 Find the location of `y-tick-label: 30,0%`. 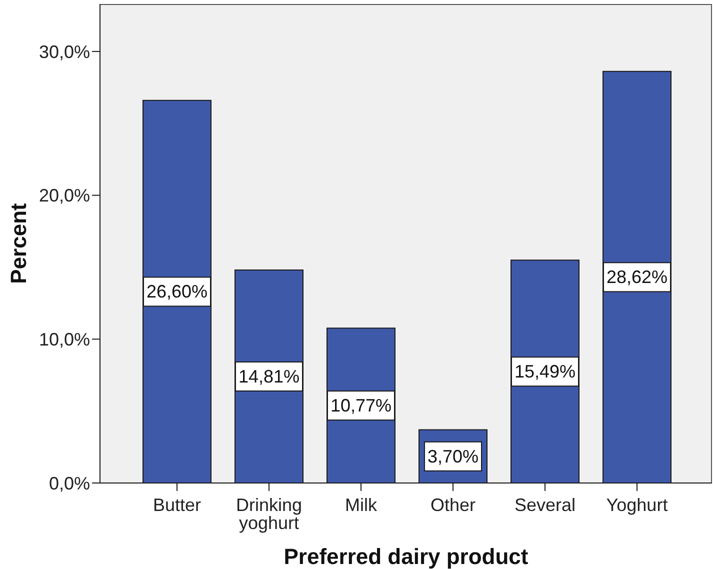

y-tick-label: 30,0% is located at coordinates (64, 52).